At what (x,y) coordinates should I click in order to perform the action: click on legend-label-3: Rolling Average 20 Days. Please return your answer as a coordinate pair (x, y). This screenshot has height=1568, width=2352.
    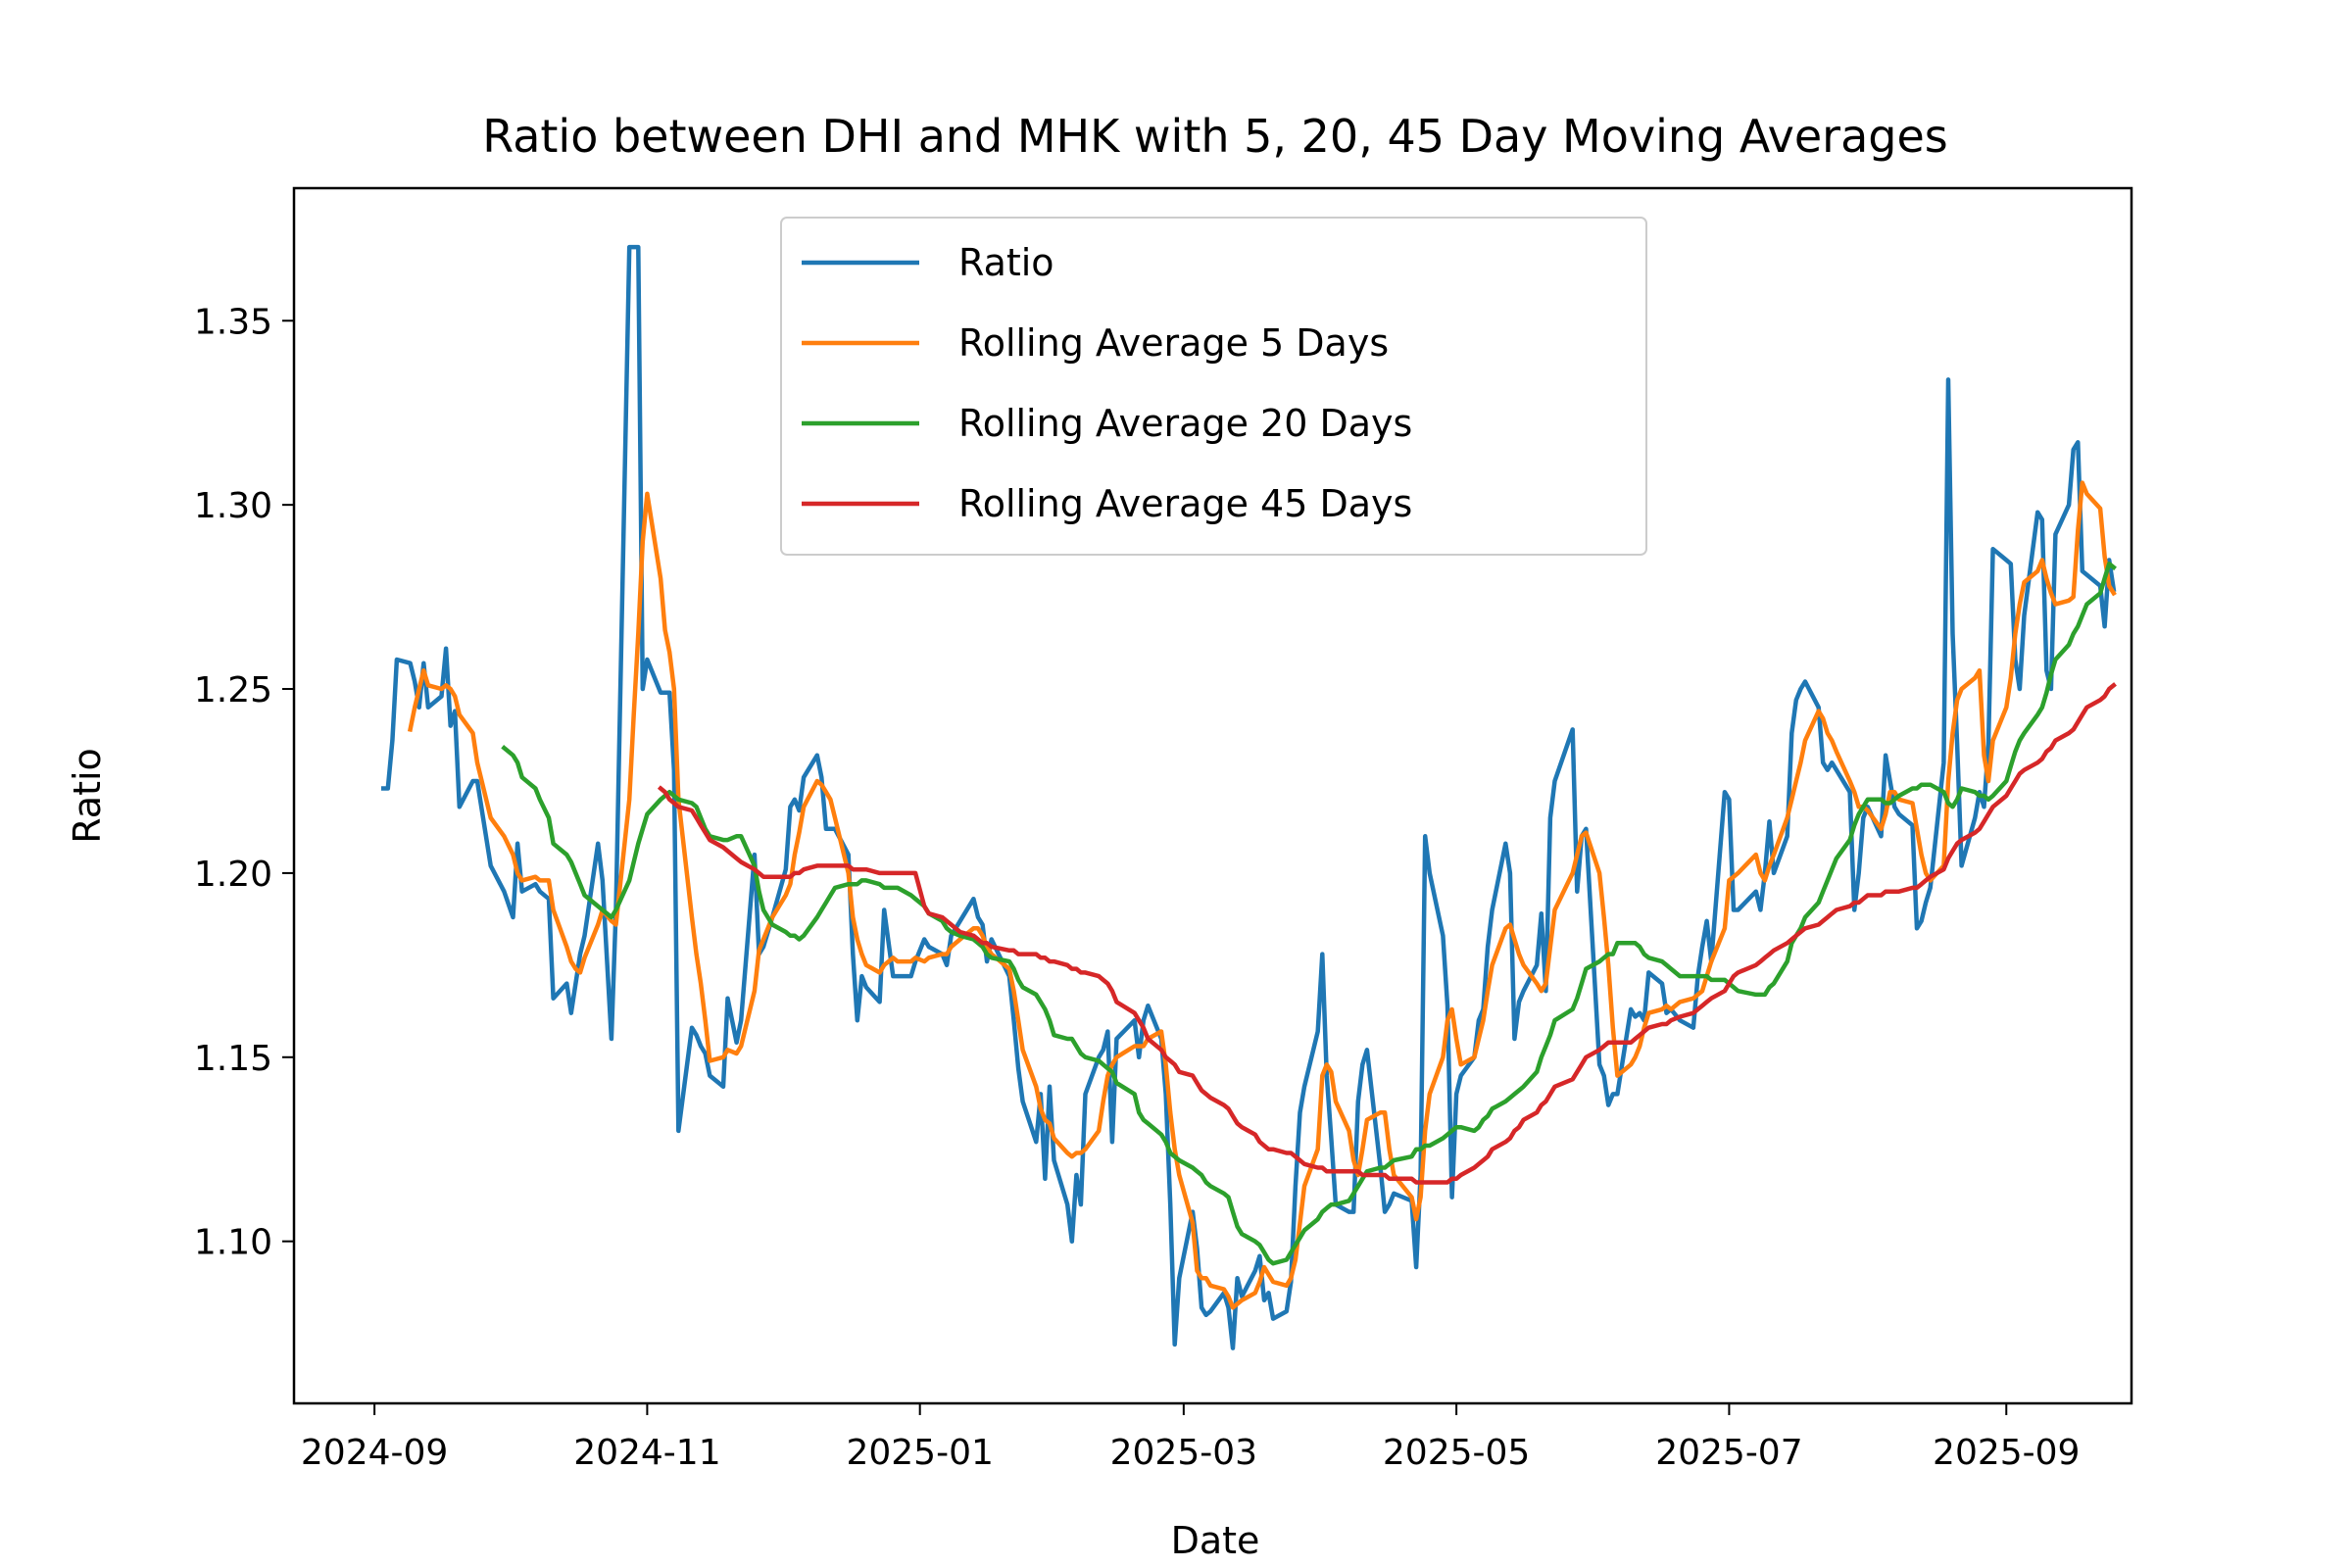
    Looking at the image, I should click on (1185, 423).